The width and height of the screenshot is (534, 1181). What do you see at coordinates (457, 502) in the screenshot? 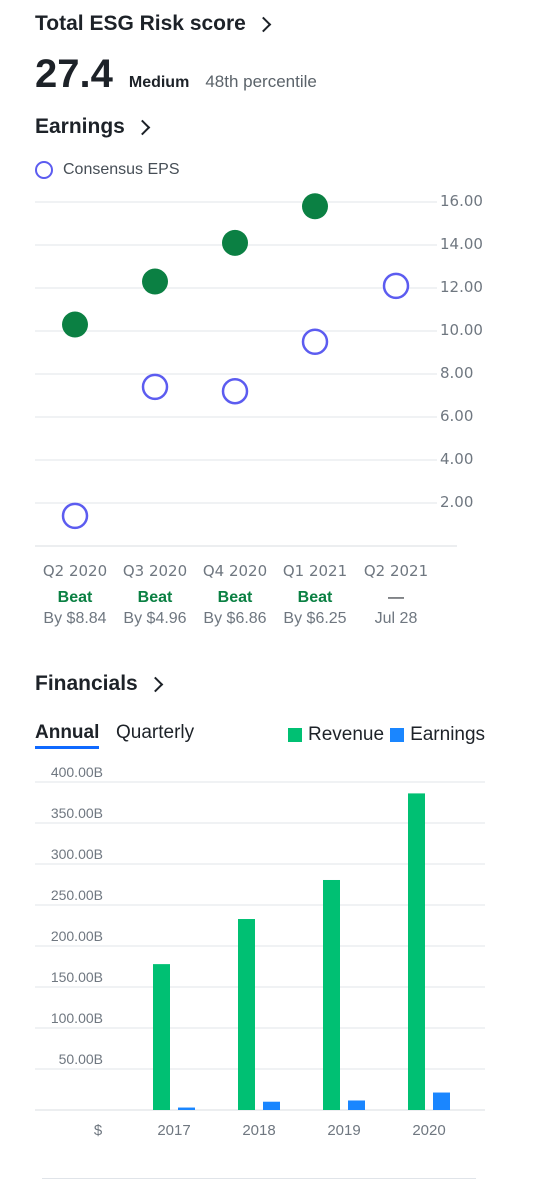
I see `earnings-y-tick: 2.00` at bounding box center [457, 502].